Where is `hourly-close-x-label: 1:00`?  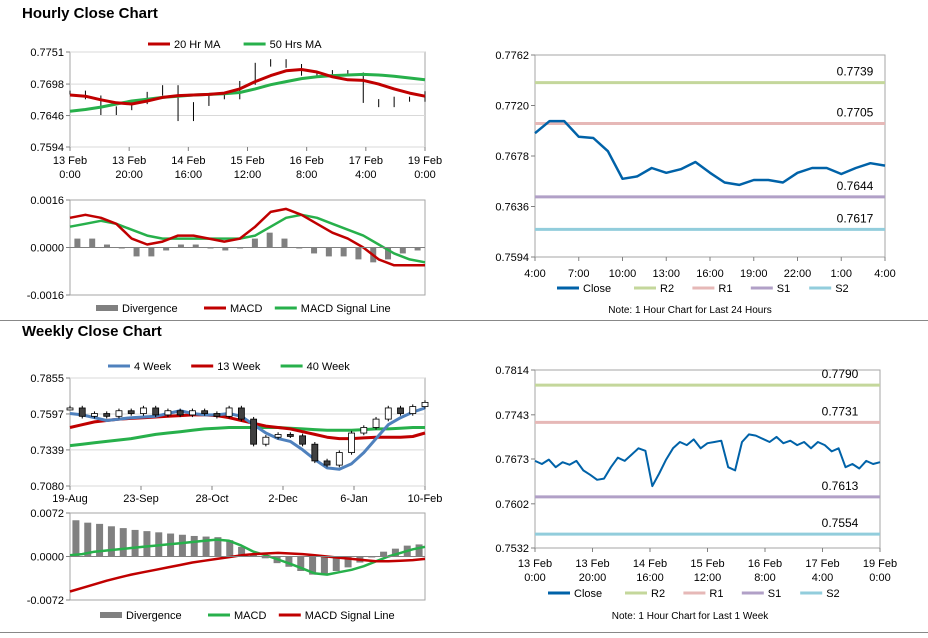 hourly-close-x-label: 1:00 is located at coordinates (841, 274).